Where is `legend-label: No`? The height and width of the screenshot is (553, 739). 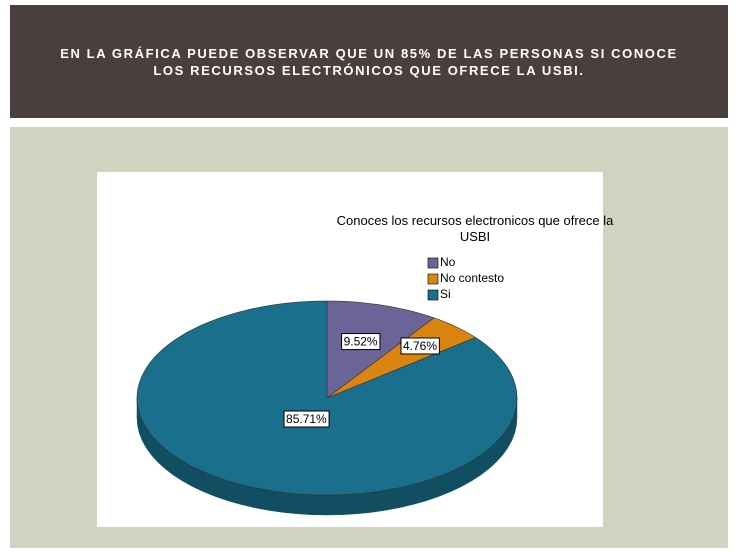
legend-label: No is located at coordinates (448, 262).